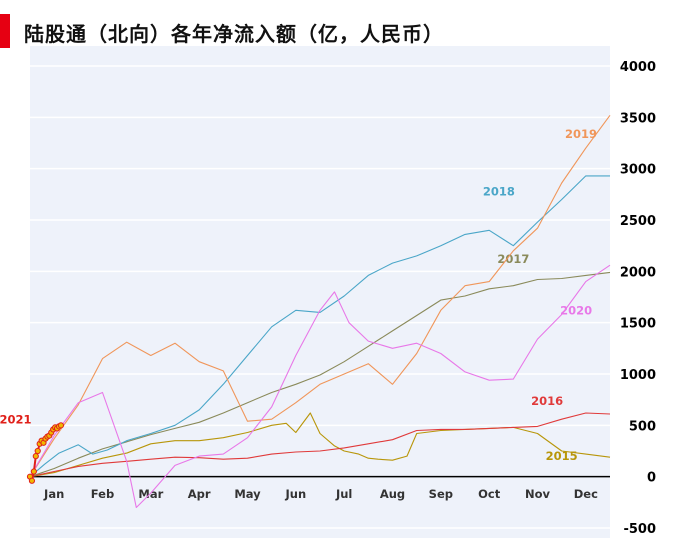  What do you see at coordinates (247, 494) in the screenshot?
I see `x-tick-label: May` at bounding box center [247, 494].